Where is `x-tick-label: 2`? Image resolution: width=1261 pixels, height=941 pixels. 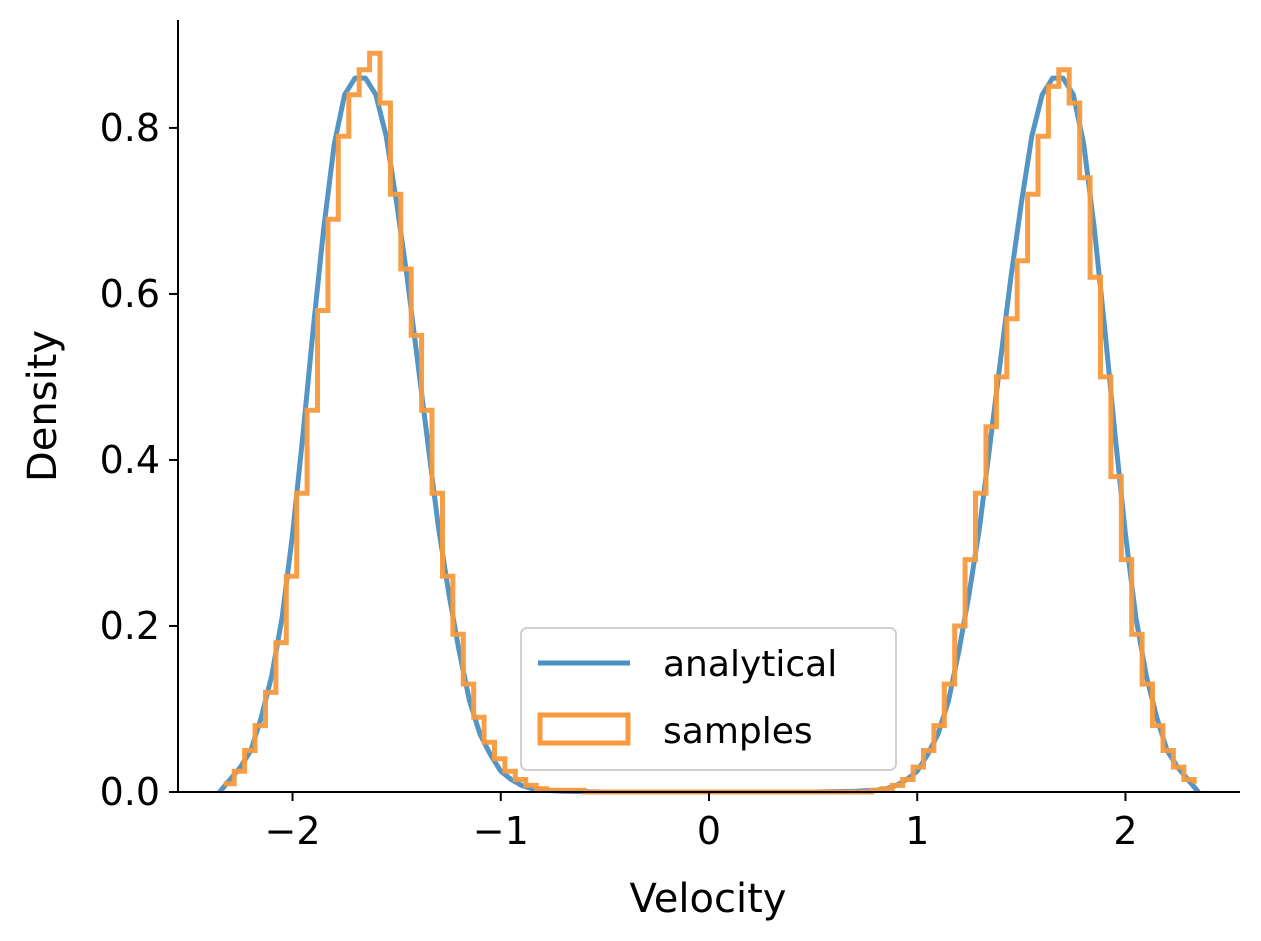 x-tick-label: 2 is located at coordinates (1125, 831).